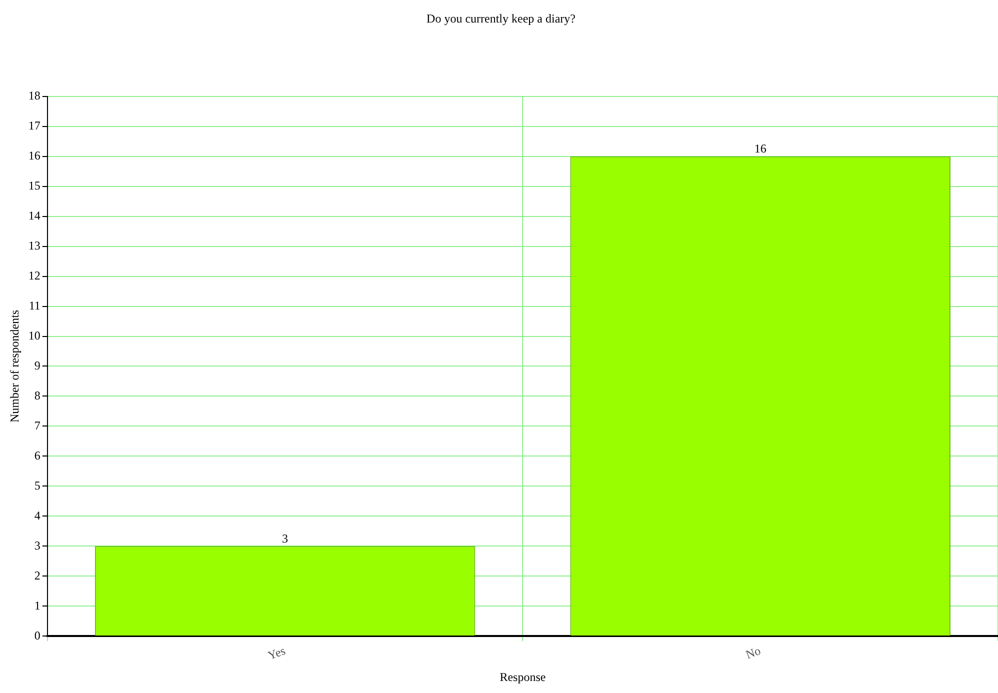 This screenshot has height=693, width=998. What do you see at coordinates (34, 125) in the screenshot?
I see `y-tick-label: 17` at bounding box center [34, 125].